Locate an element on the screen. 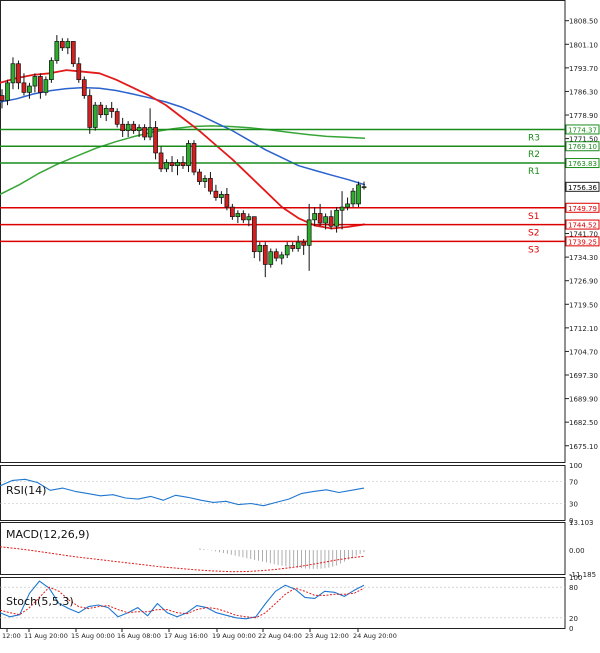  x-tick-label: 22 Aug 04:00 is located at coordinates (280, 636).